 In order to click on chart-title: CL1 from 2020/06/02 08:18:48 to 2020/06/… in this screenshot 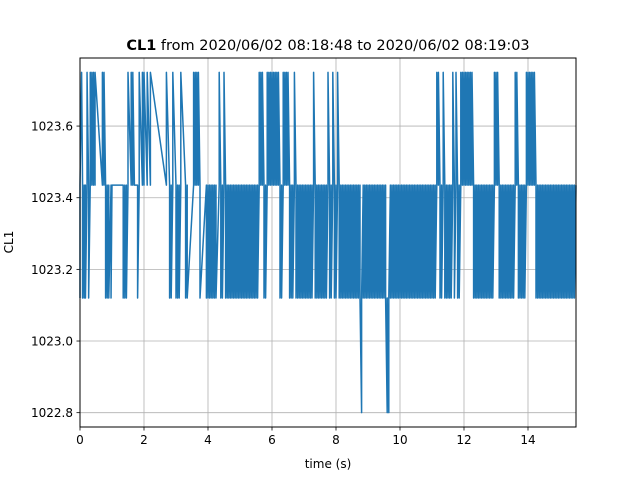, I will do `click(327, 46)`.